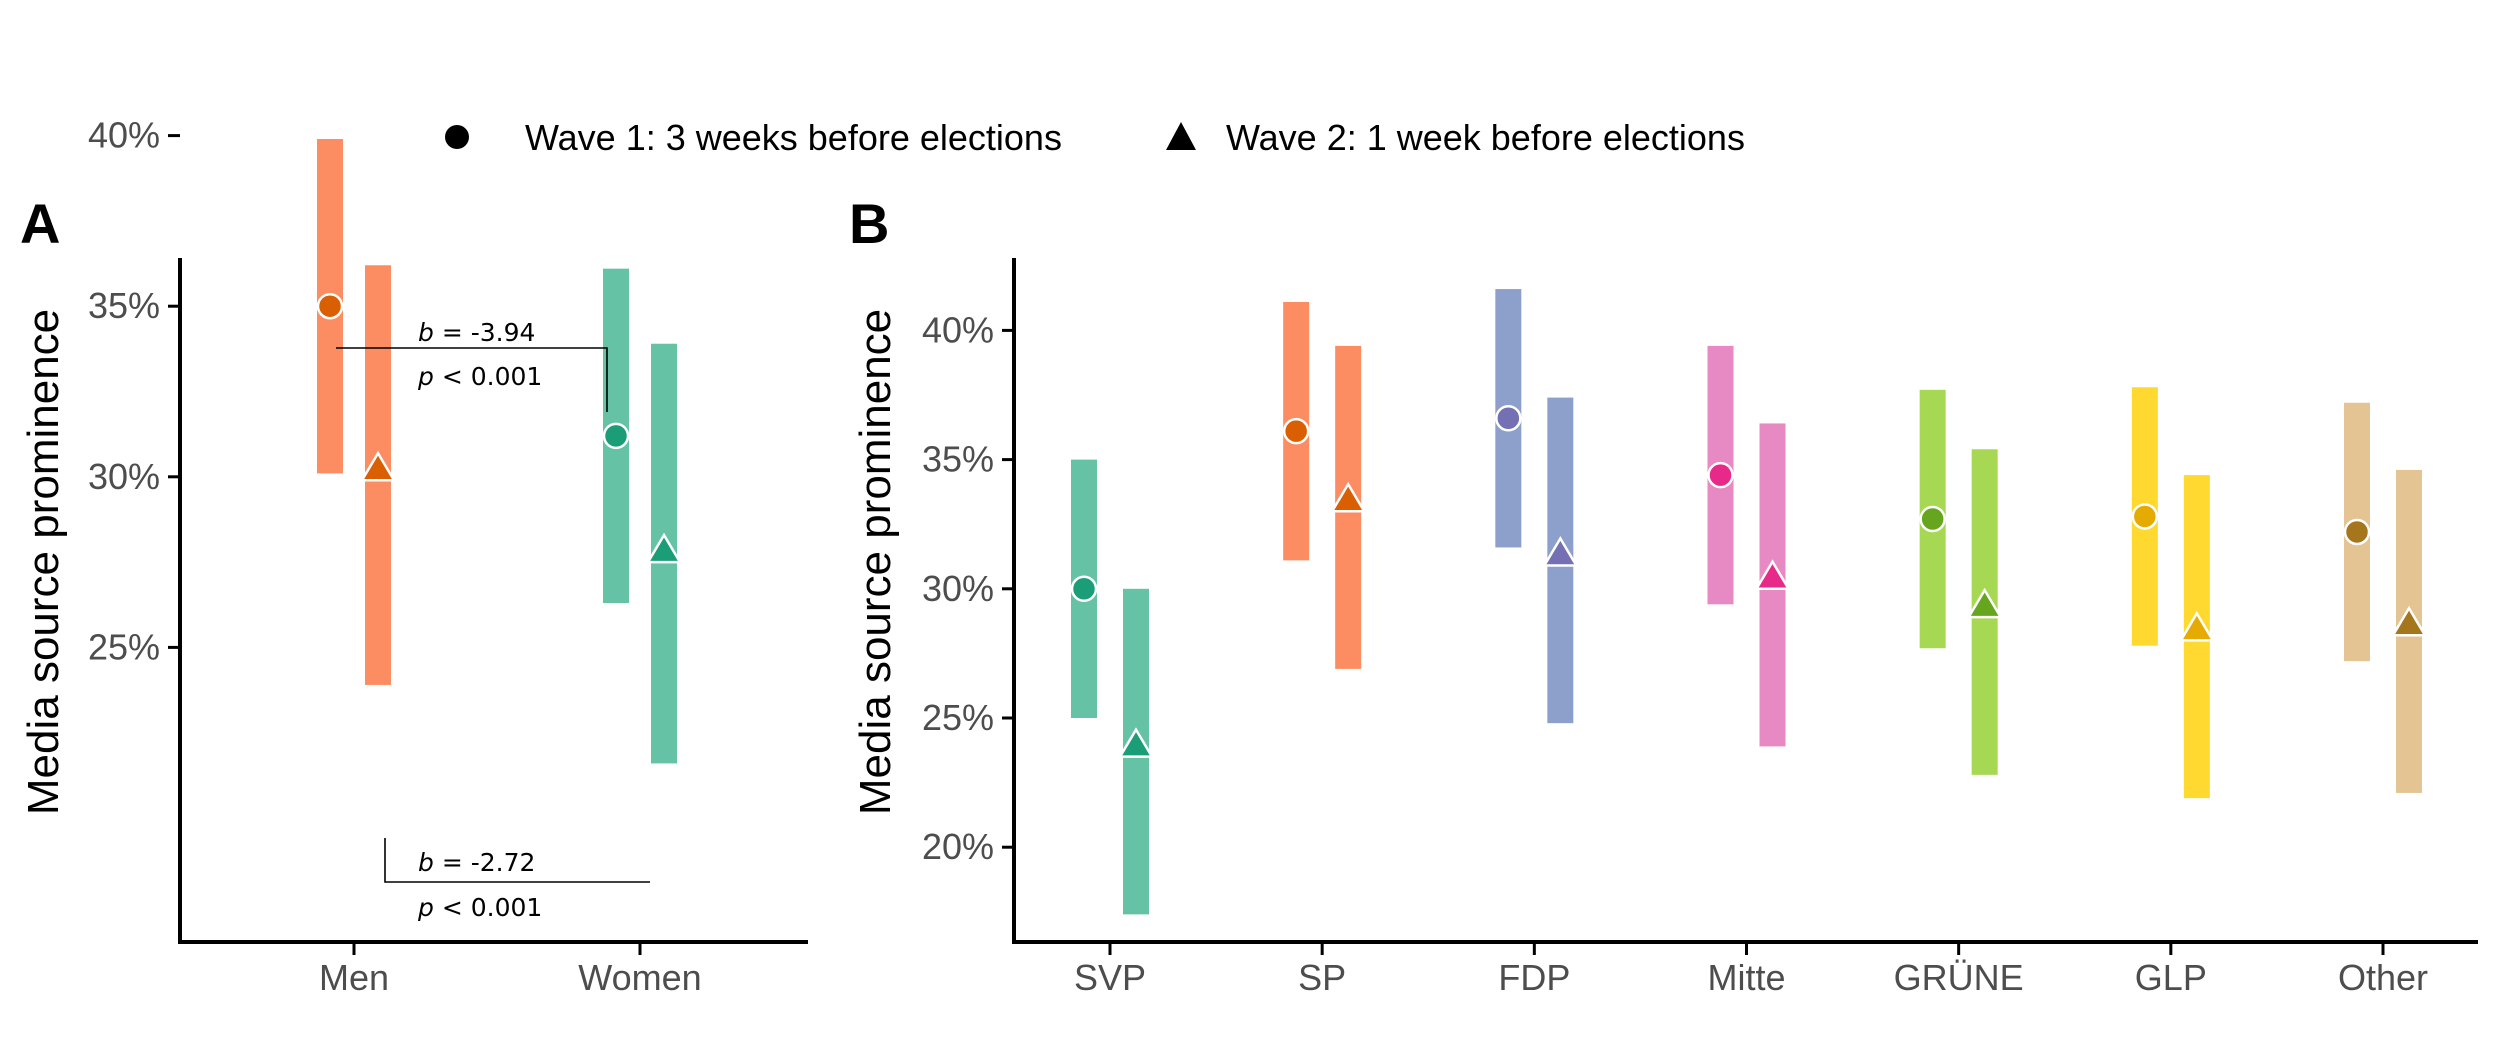 The width and height of the screenshot is (2500, 1050). What do you see at coordinates (793, 137) in the screenshot?
I see `legend-wave1-label: Wave 1: 3 weeks before elections` at bounding box center [793, 137].